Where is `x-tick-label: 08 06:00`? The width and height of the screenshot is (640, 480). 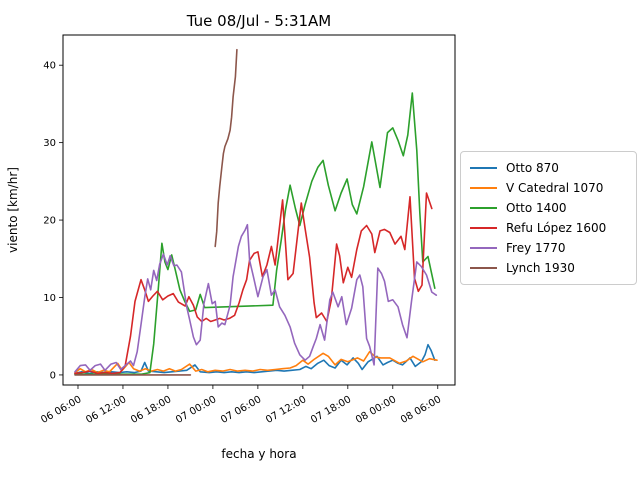 x-tick-label: 08 06:00 is located at coordinates (421, 410).